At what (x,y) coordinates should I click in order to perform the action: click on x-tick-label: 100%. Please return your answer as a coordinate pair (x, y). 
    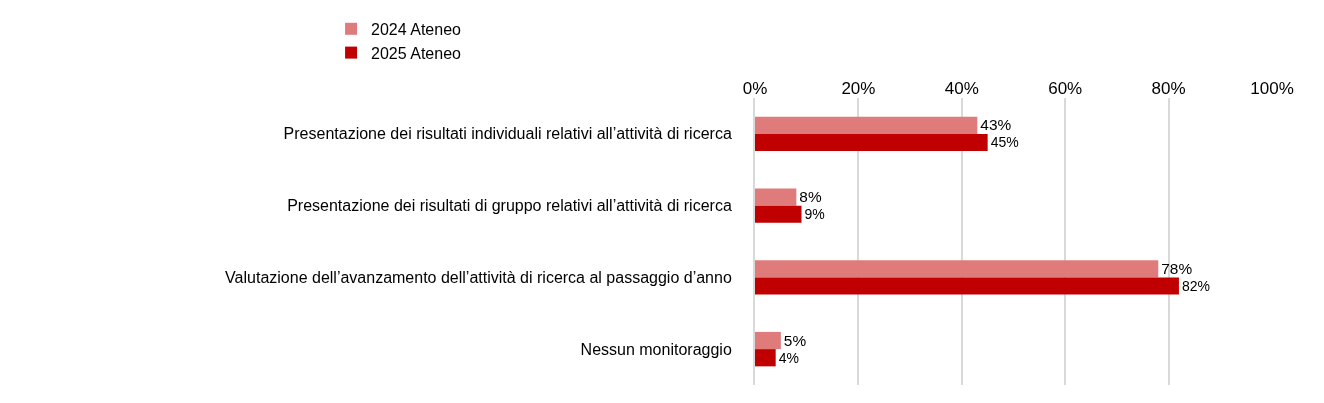
    Looking at the image, I should click on (1272, 88).